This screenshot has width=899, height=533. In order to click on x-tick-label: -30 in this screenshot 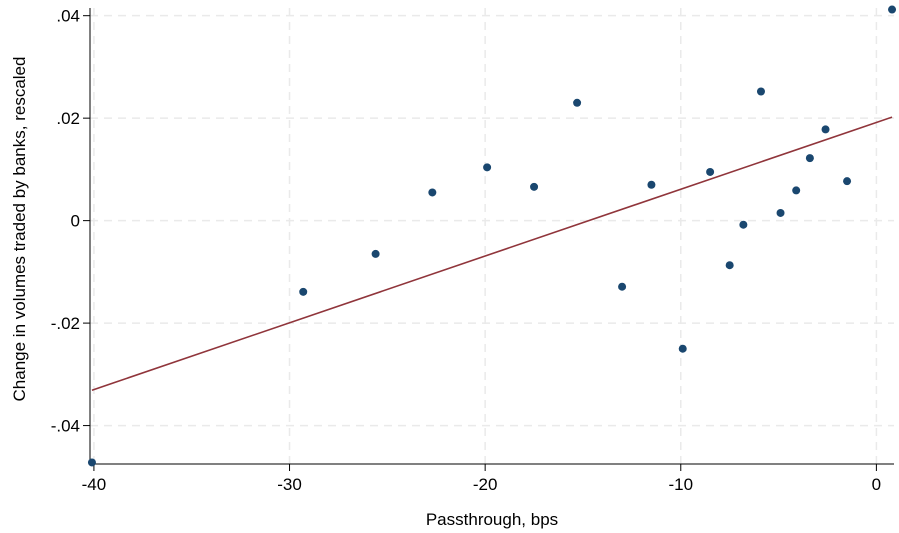, I will do `click(289, 484)`.